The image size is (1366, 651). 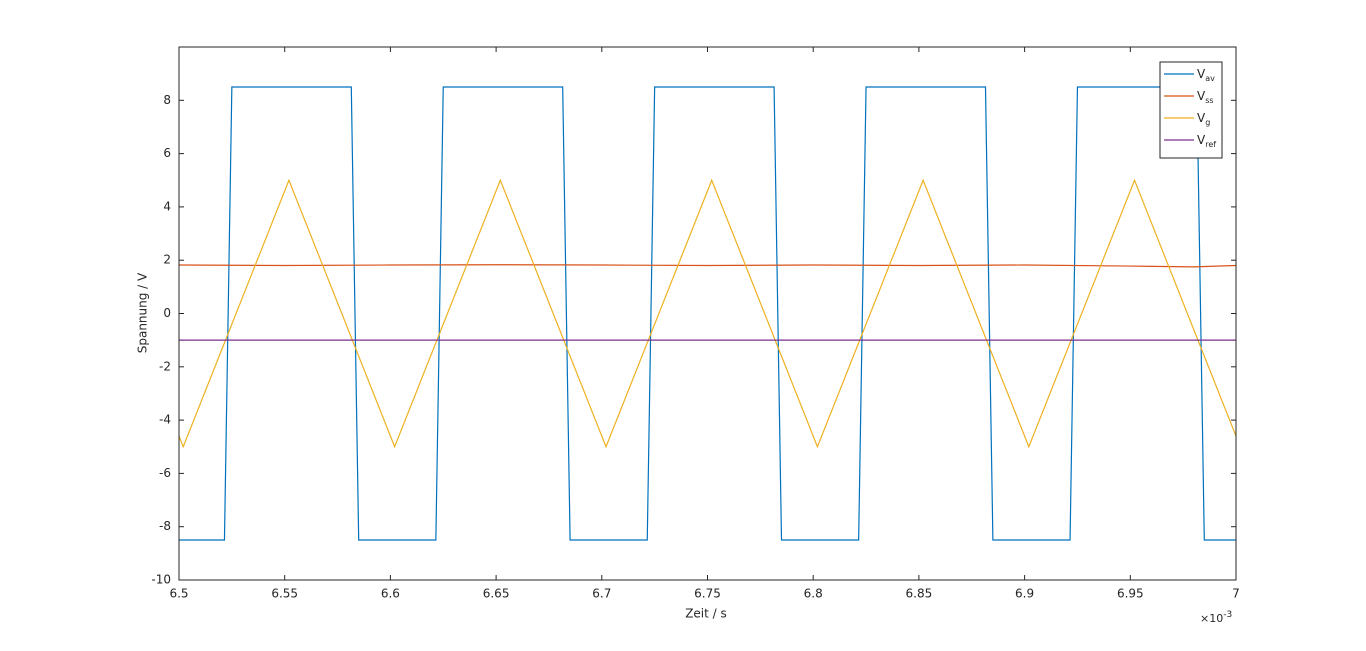 What do you see at coordinates (1210, 144) in the screenshot?
I see `legend-label-subscript: ref` at bounding box center [1210, 144].